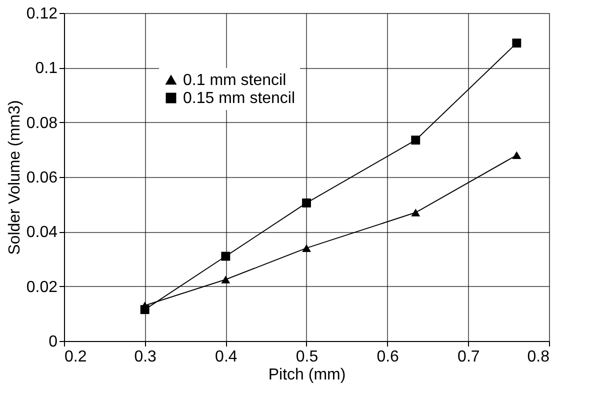 The width and height of the screenshot is (605, 407). Describe the element at coordinates (307, 375) in the screenshot. I see `x-axis-title: Pitch (mm)` at that location.